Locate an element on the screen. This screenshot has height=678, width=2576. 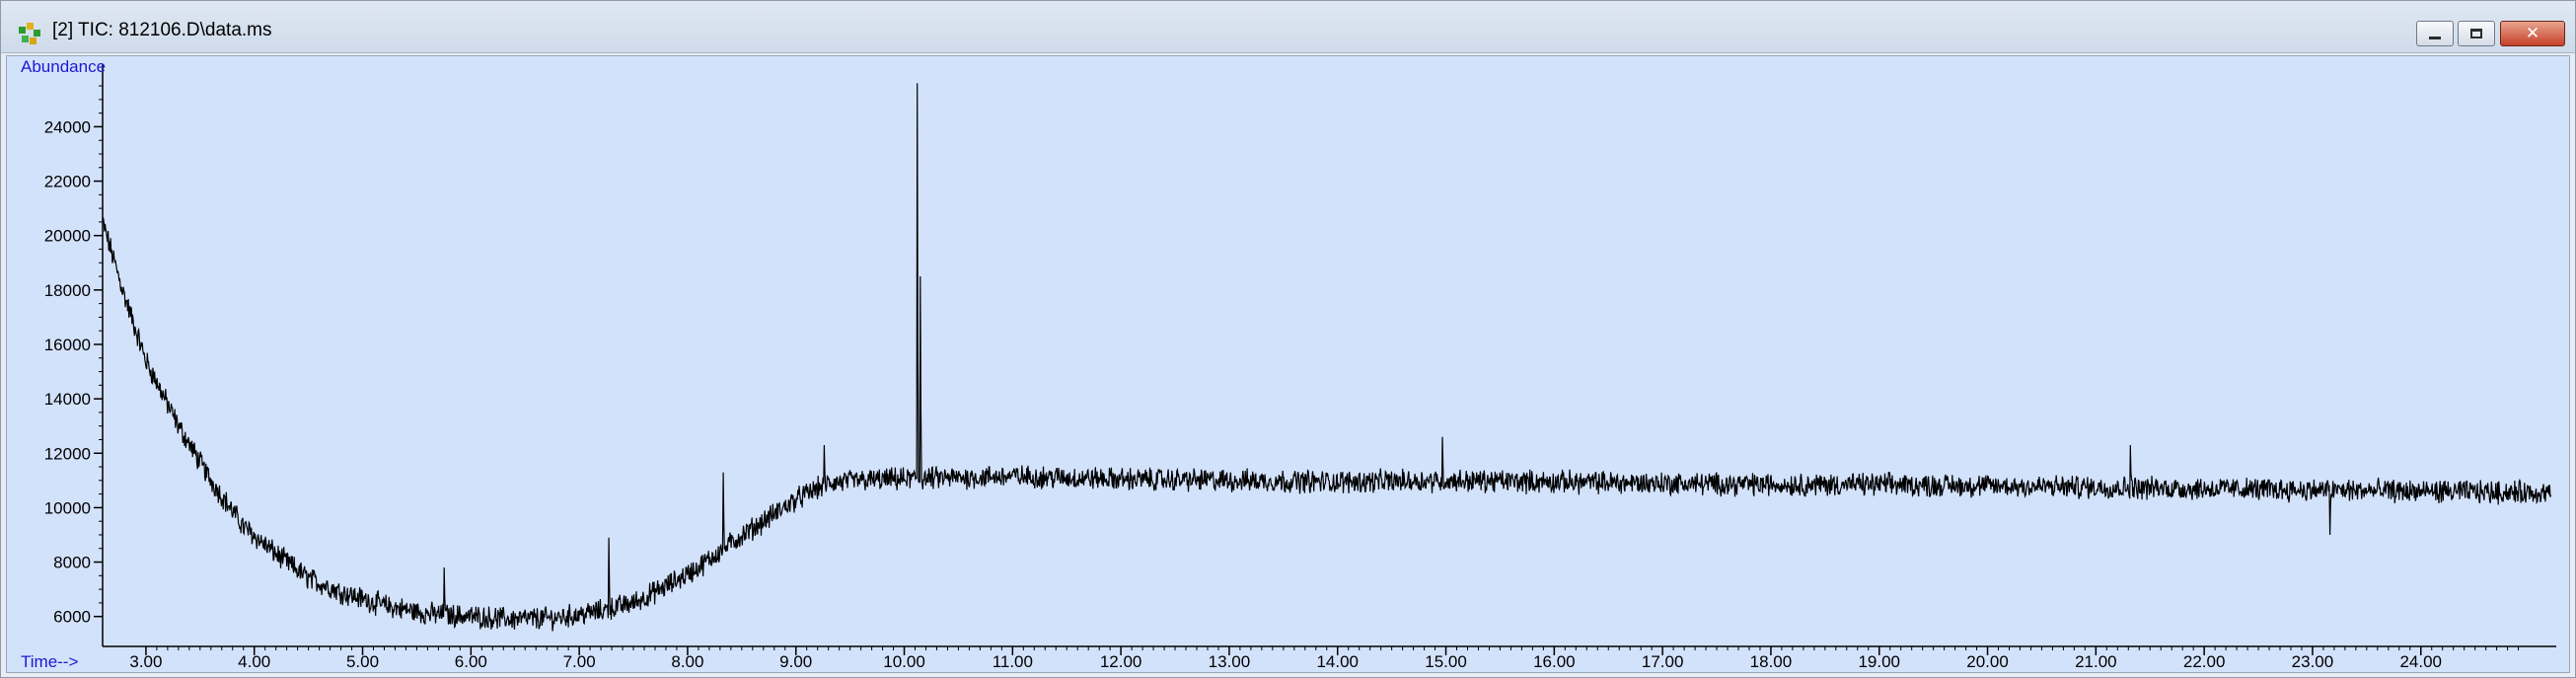
restore-icon is located at coordinates (2476, 33).